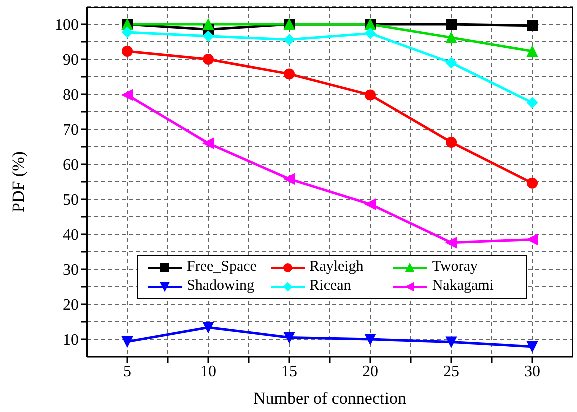  Describe the element at coordinates (71, 165) in the screenshot. I see `y-tick-label: 60` at that location.